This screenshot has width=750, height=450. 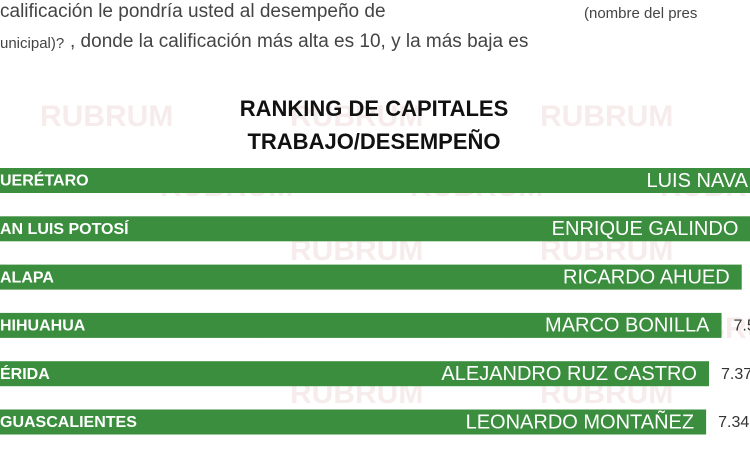 What do you see at coordinates (627, 326) in the screenshot?
I see `name-label: MARCO BONILLA` at bounding box center [627, 326].